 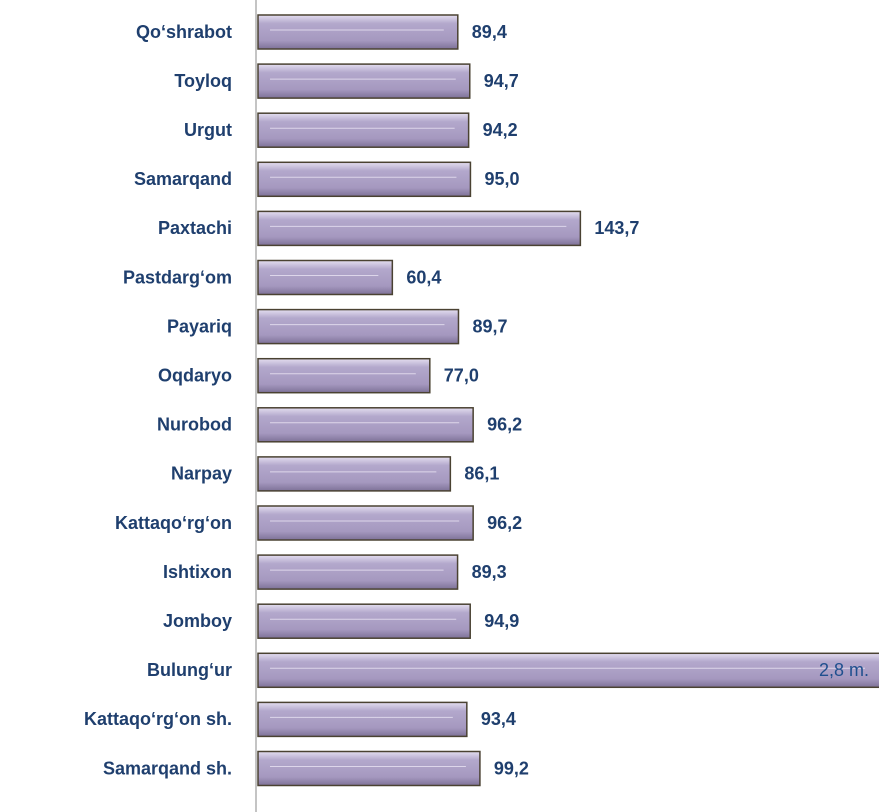 What do you see at coordinates (183, 179) in the screenshot?
I see `category-label: Samarqand` at bounding box center [183, 179].